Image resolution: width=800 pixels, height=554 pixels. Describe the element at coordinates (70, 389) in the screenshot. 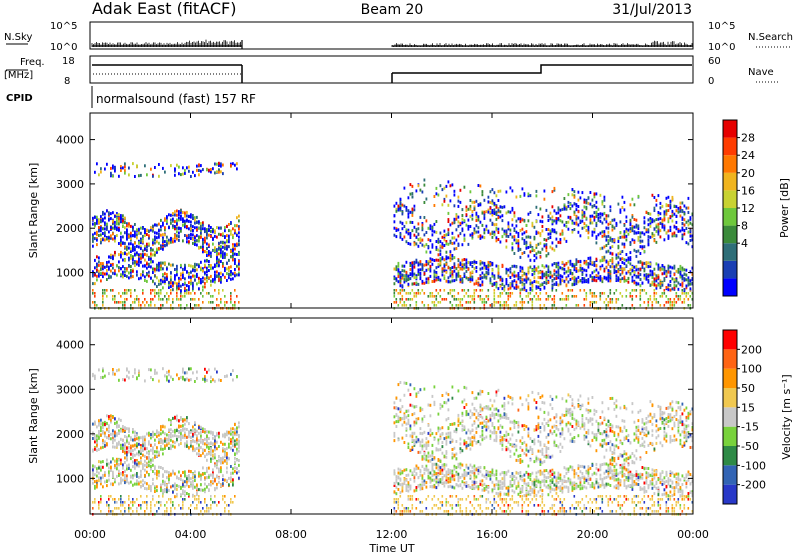

I see `velocity-ytick-label-1: 3000` at that location.